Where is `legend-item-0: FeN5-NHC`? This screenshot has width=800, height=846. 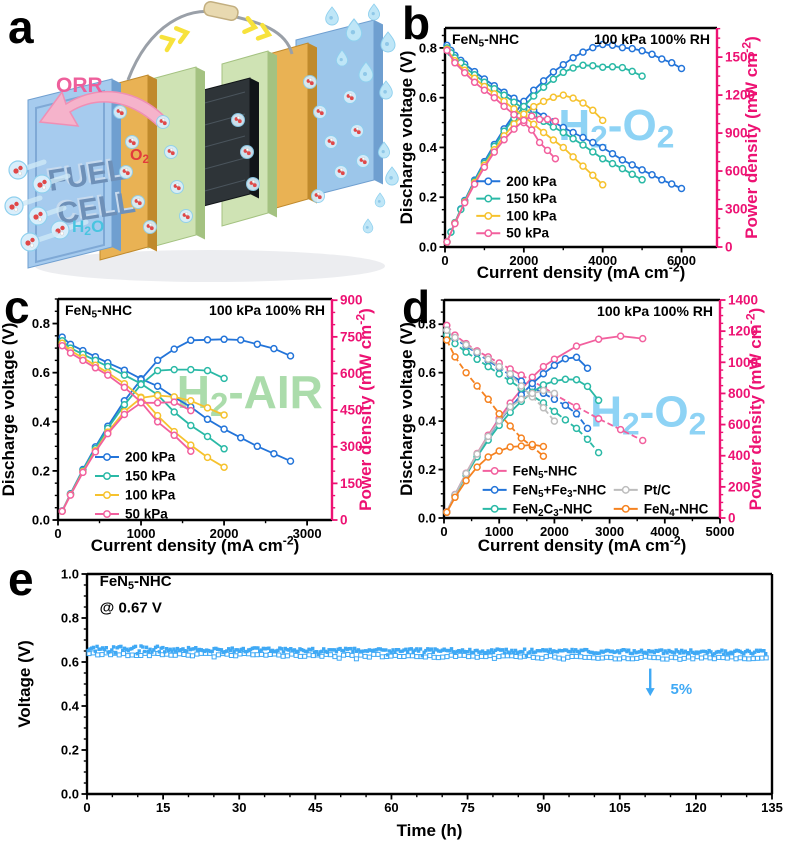 legend-item-0: FeN5-NHC is located at coordinates (530, 472).